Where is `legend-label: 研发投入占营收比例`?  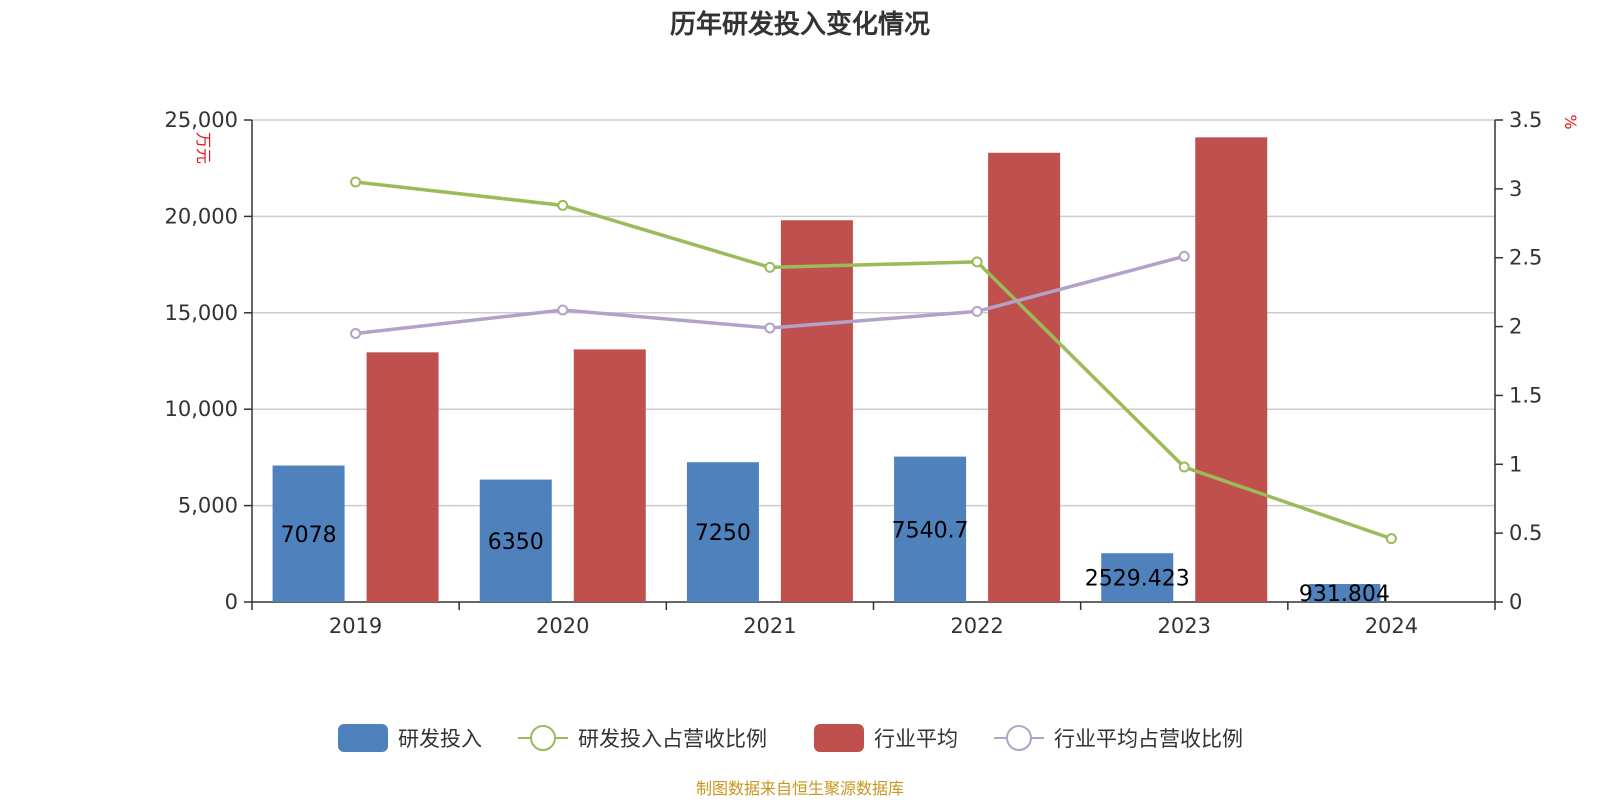 legend-label: 研发投入占营收比例 is located at coordinates (672, 739).